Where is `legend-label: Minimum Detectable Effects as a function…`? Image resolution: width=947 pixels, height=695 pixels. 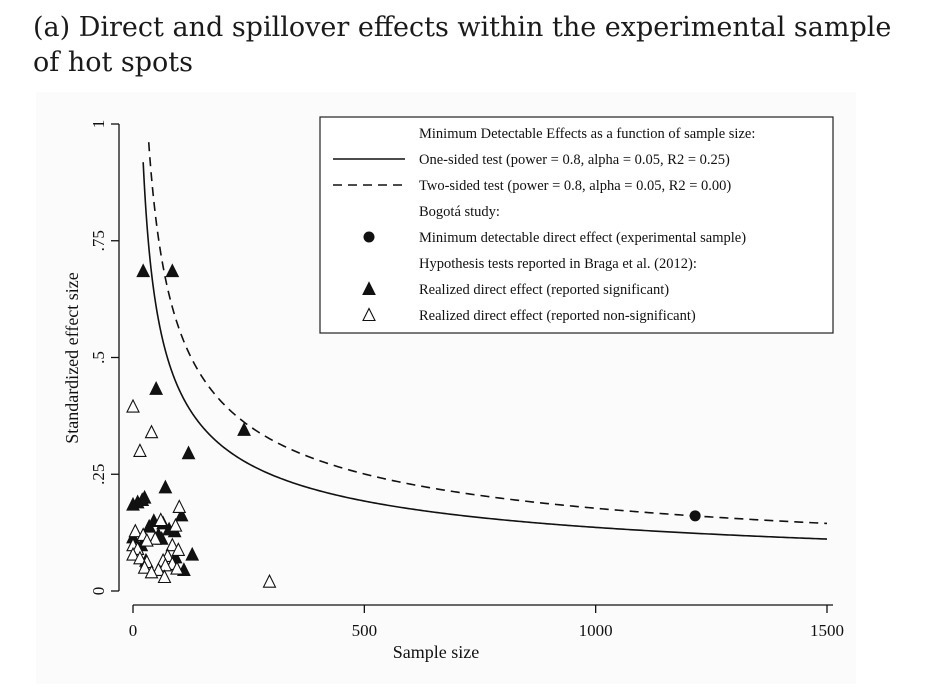
legend-label: Minimum Detectable Effects as a function… is located at coordinates (587, 134).